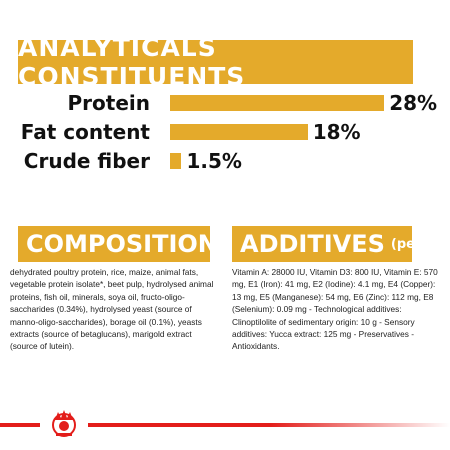  I want to click on constituent-row-protein: Protein 28%, so click(225, 103).